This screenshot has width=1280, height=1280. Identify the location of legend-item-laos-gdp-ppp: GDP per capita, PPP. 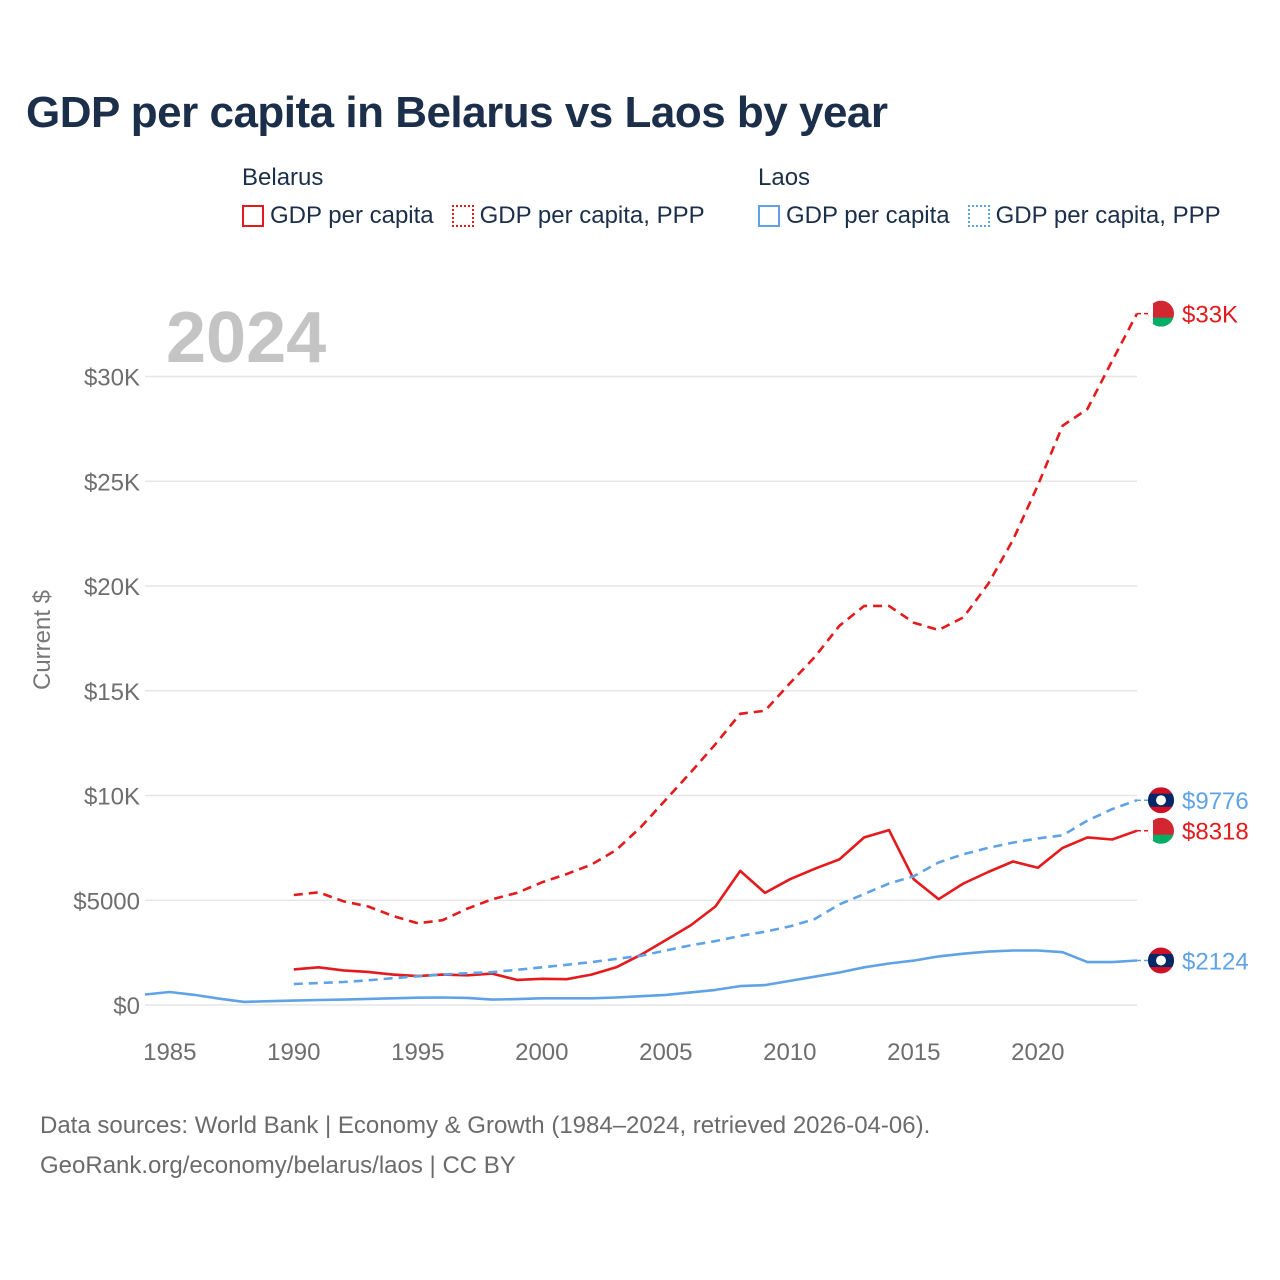
(1094, 216).